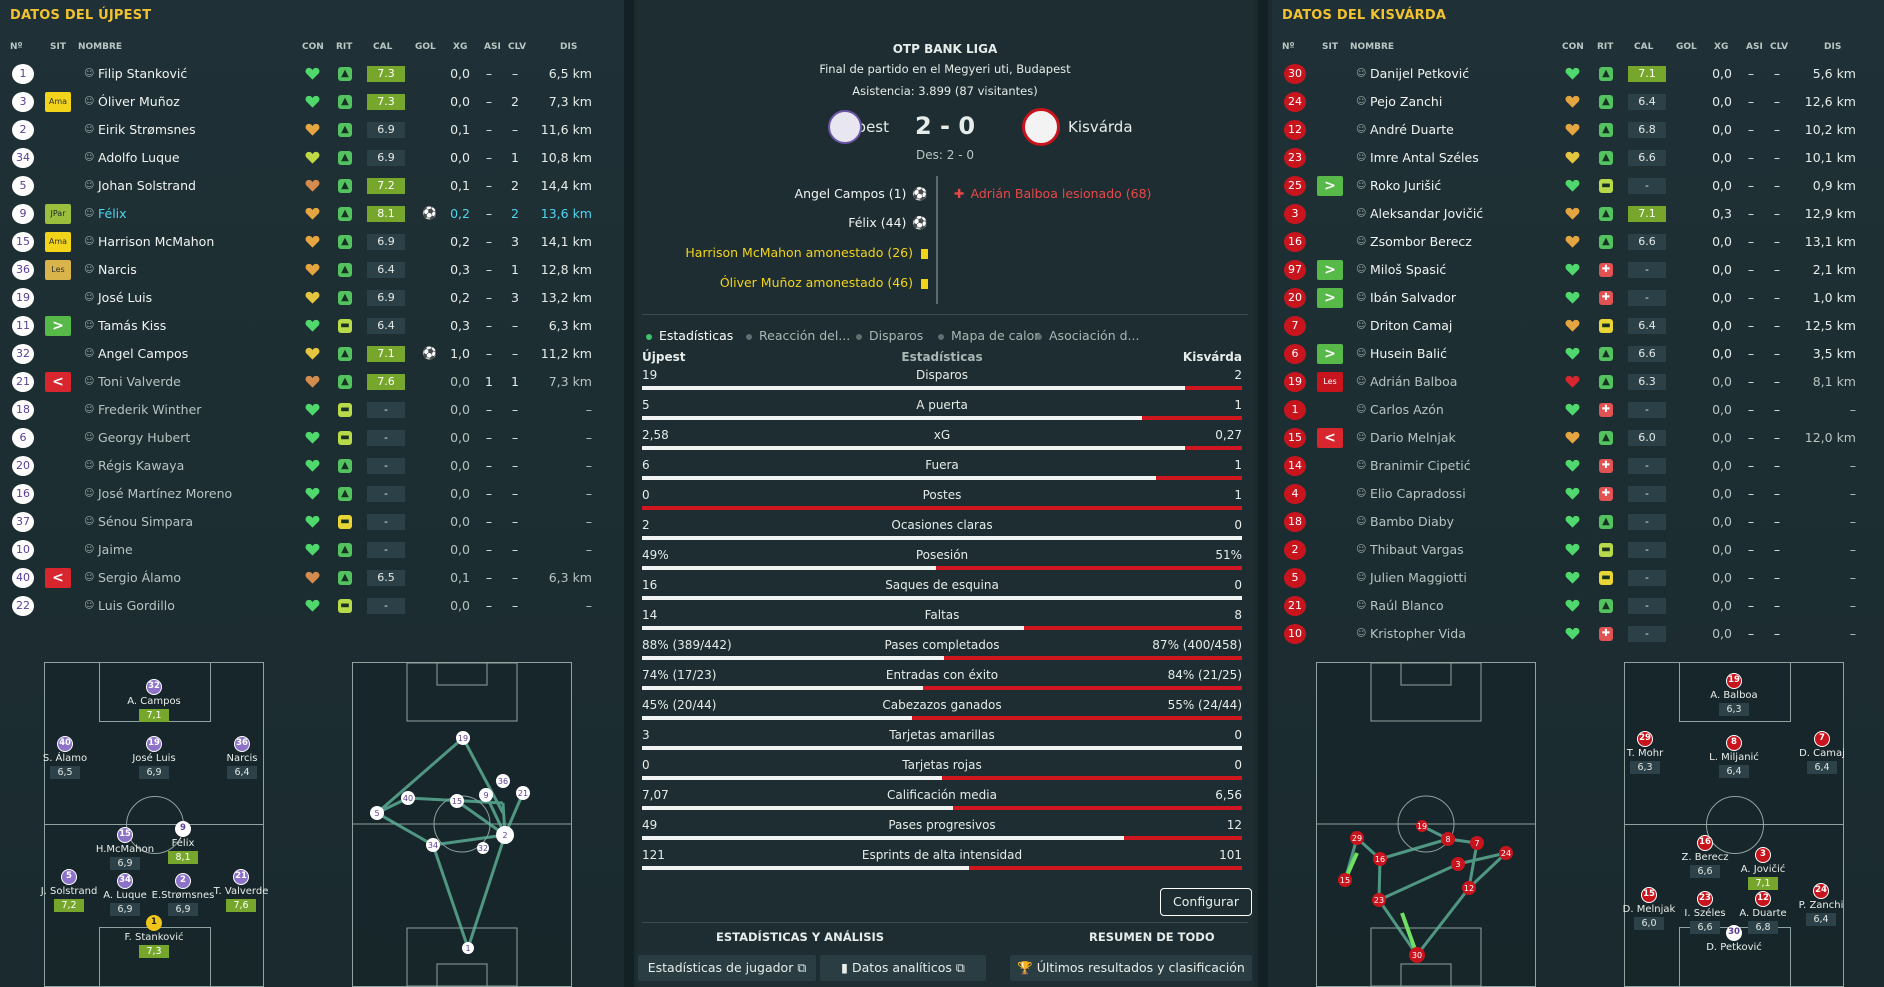  I want to click on player-name: Angel Campos, so click(143, 353).